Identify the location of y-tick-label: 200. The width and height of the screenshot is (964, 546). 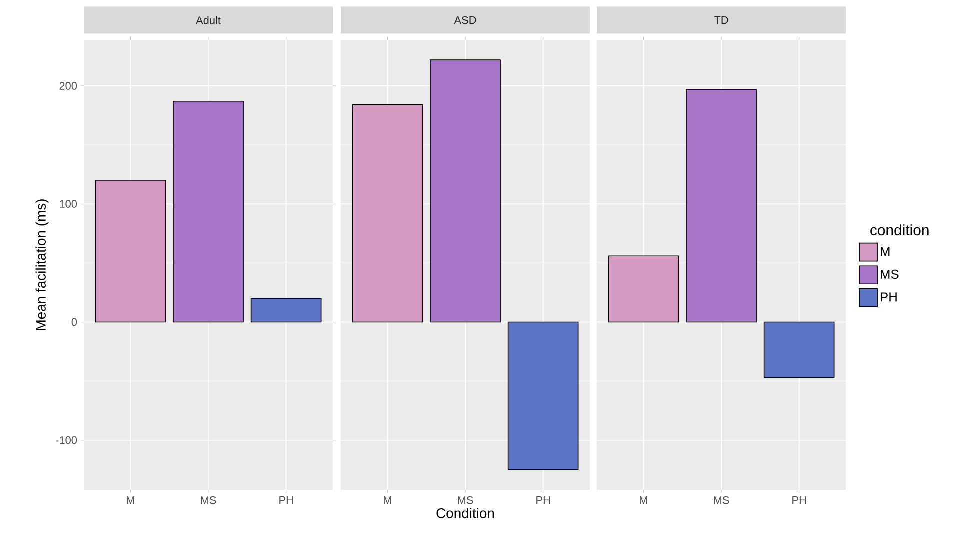
(69, 86).